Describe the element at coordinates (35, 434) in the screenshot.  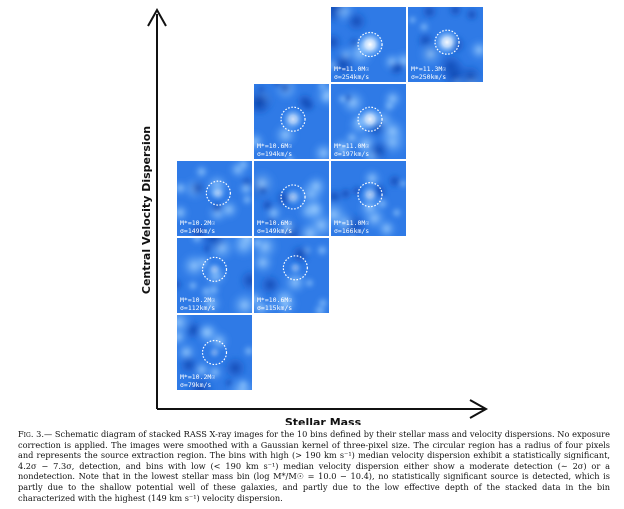
I see `caption-figure-number: Fig. 3.—` at that location.